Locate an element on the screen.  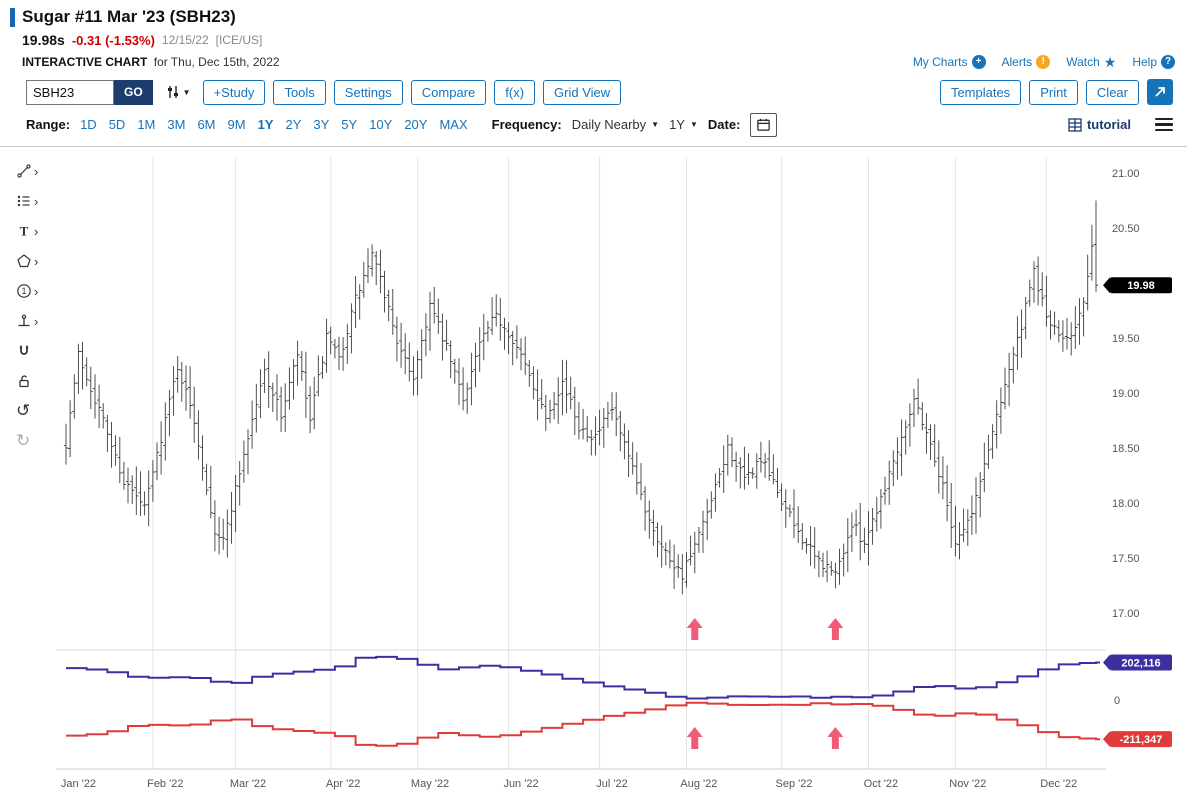
levels-tool-icon is located at coordinates (24, 320).